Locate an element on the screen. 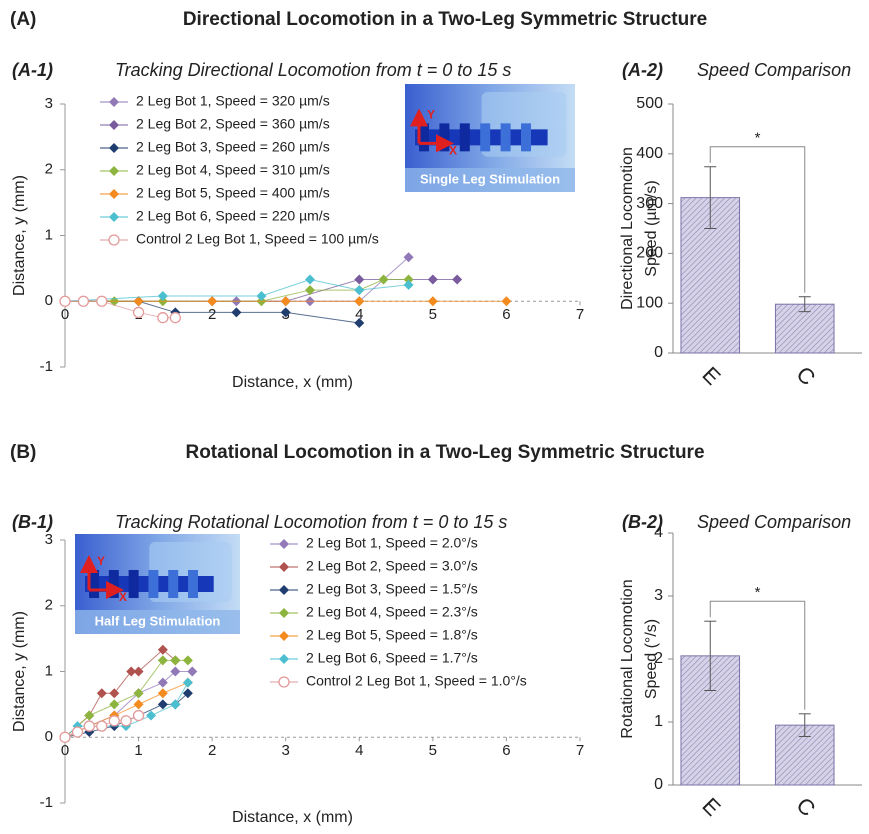 This screenshot has height=834, width=869. y-tick-label: 1 is located at coordinates (49, 670).